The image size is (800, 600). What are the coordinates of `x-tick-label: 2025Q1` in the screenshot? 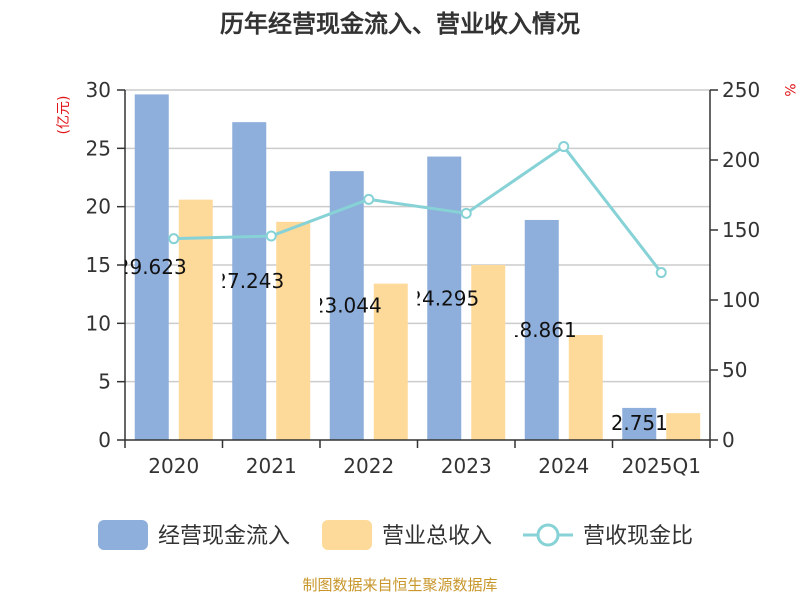 It's located at (661, 466).